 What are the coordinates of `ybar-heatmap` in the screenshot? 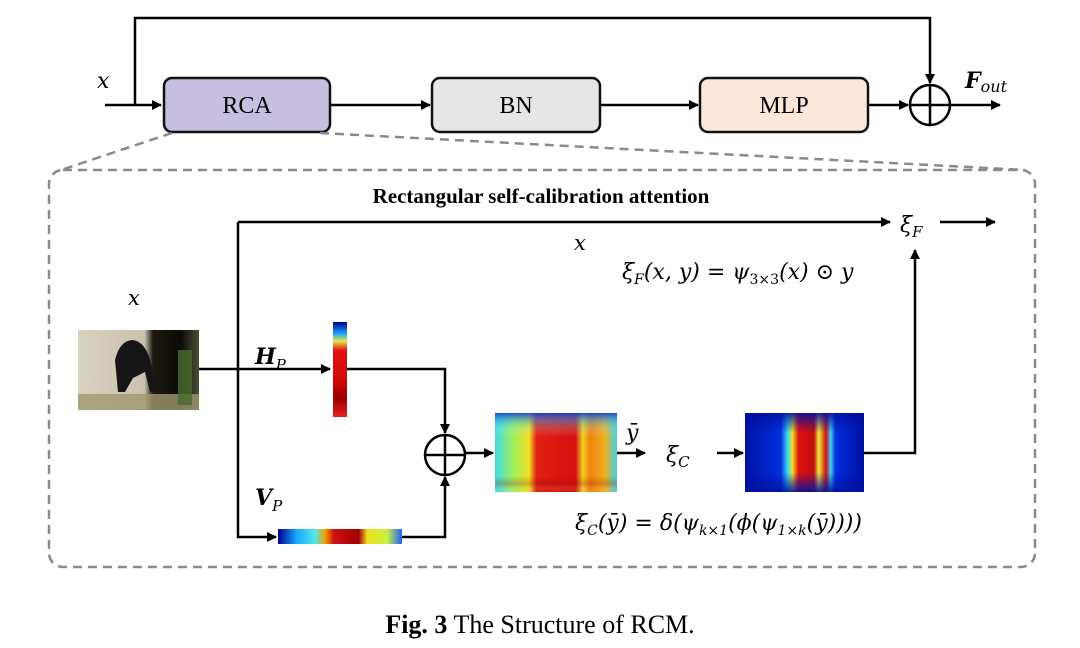 It's located at (556, 452).